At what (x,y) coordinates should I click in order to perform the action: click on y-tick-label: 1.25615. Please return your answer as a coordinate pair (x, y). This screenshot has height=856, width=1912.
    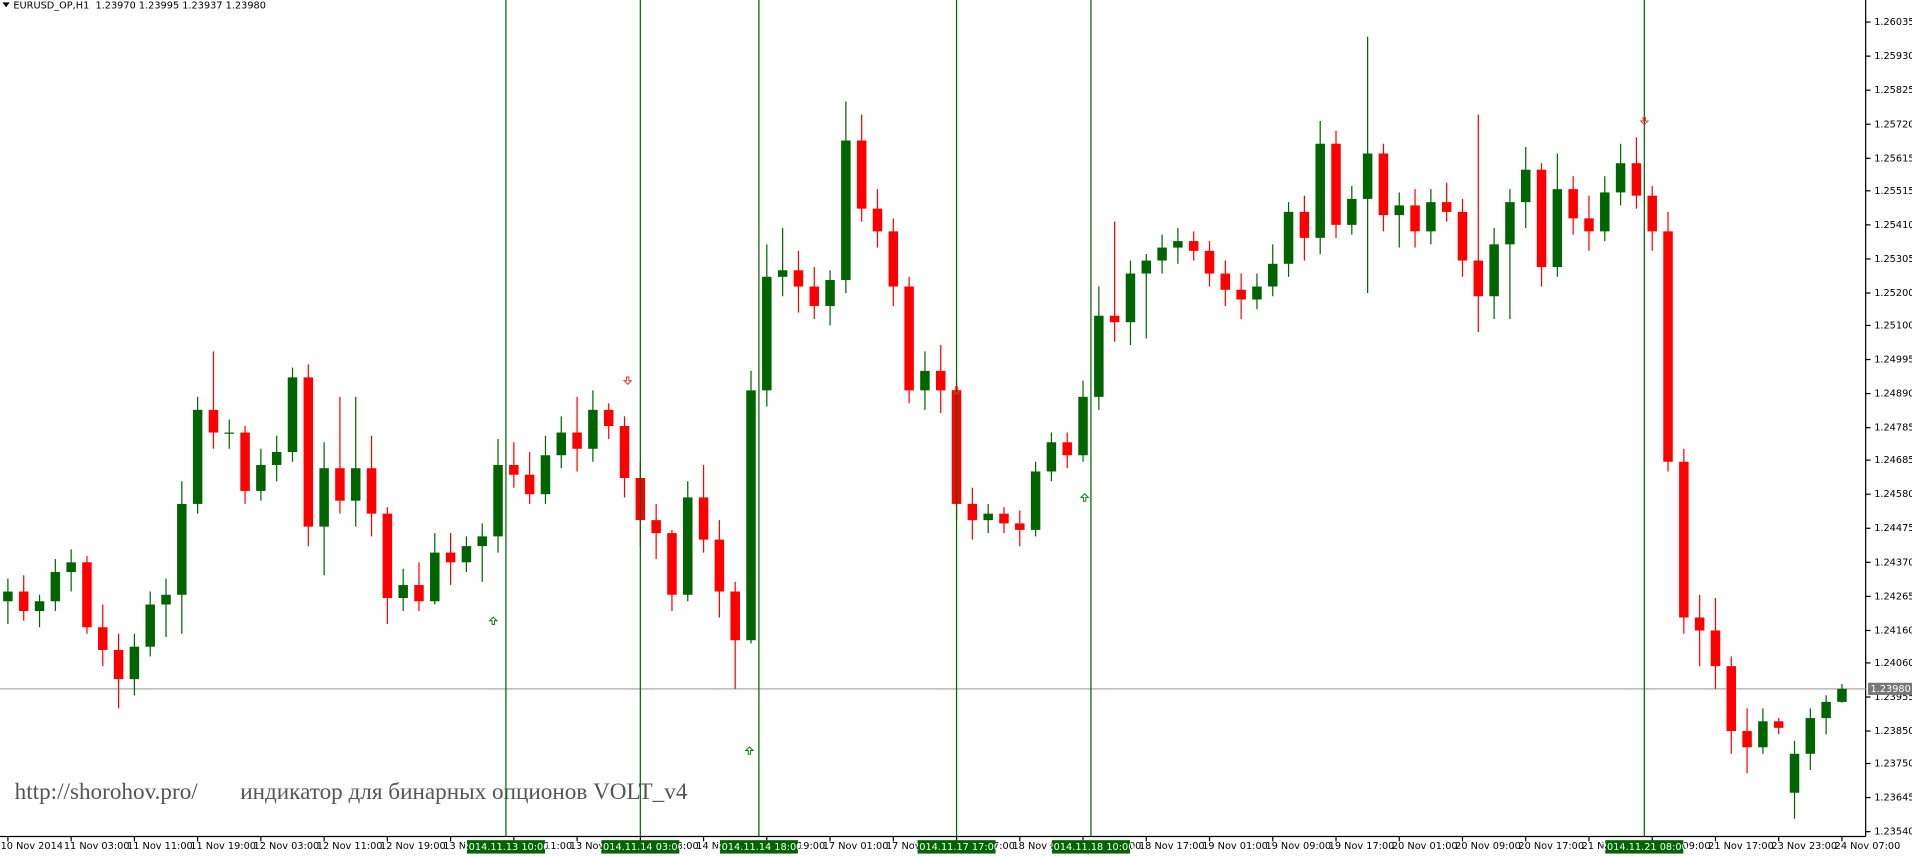
    Looking at the image, I should click on (1893, 158).